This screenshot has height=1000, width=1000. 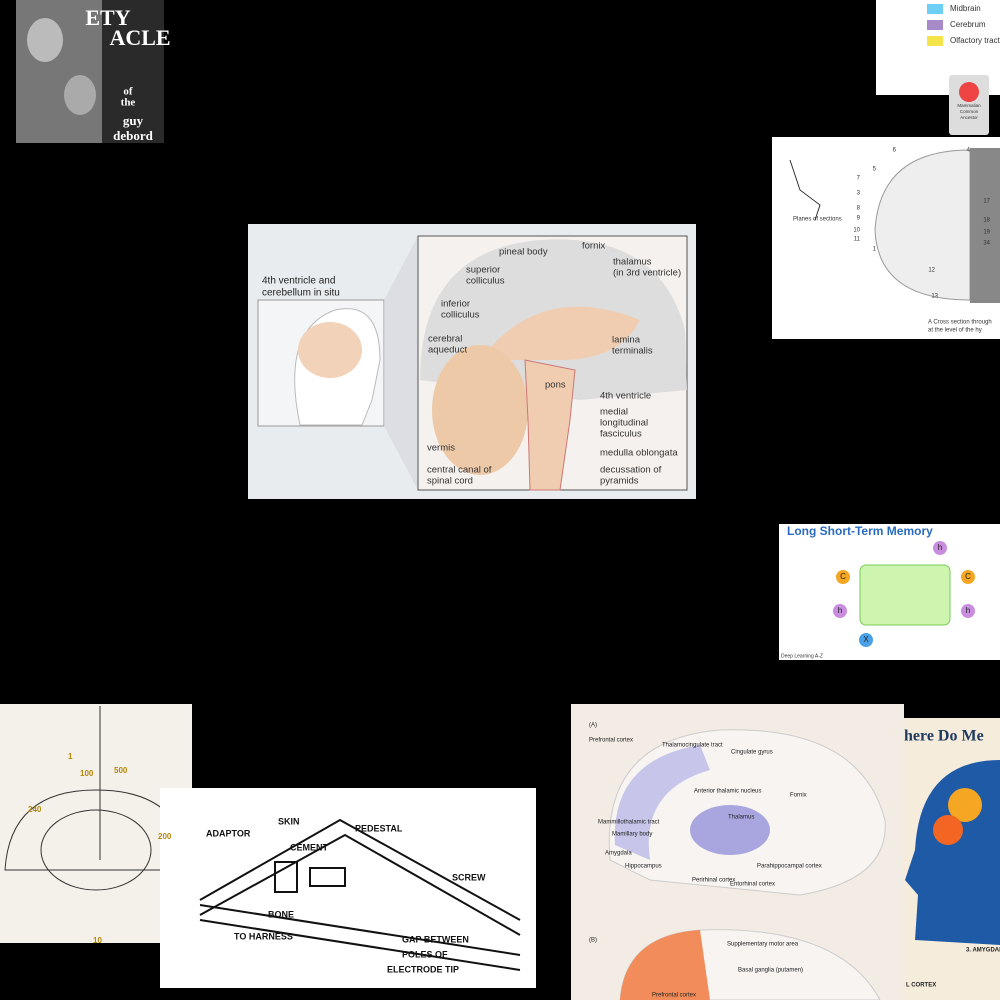 What do you see at coordinates (905, 595) in the screenshot?
I see `lstm-cell` at bounding box center [905, 595].